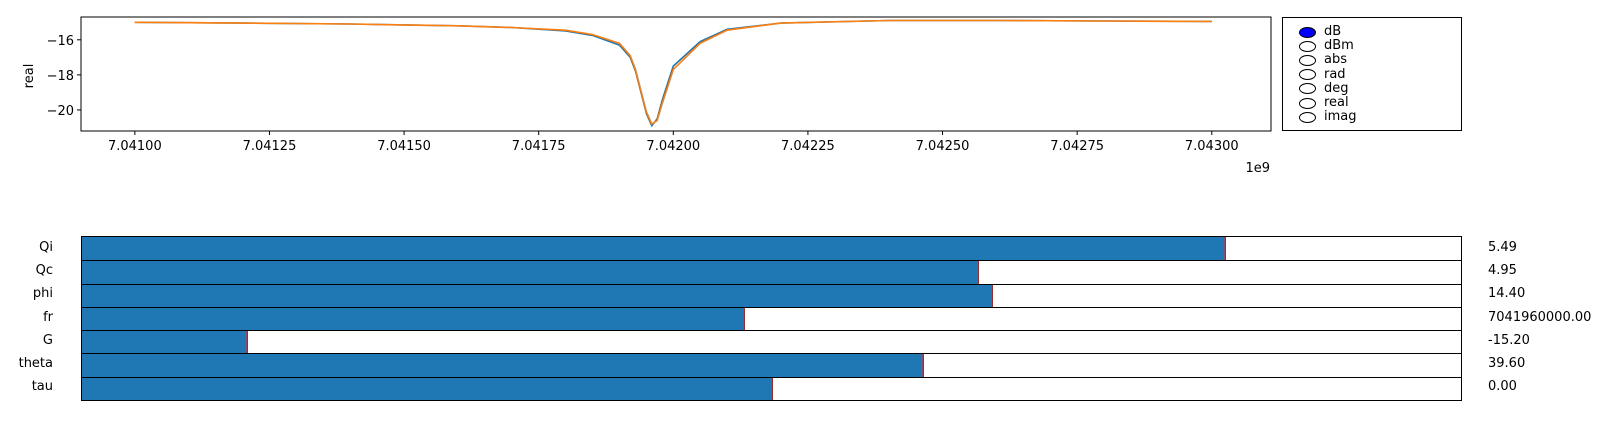 Image resolution: width=1606 pixels, height=432 pixels. I want to click on slider-tau, so click(771, 388).